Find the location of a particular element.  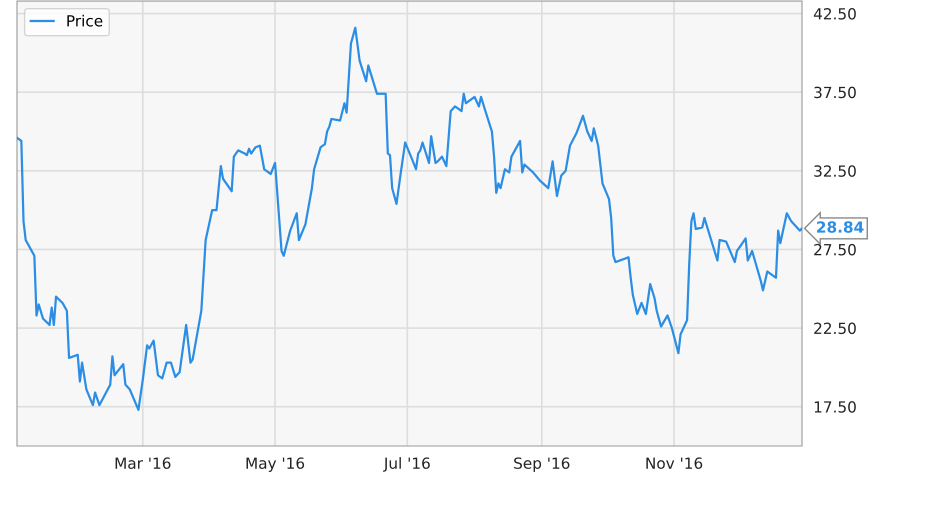

x-tick-label: Jul '16 is located at coordinates (406, 464).